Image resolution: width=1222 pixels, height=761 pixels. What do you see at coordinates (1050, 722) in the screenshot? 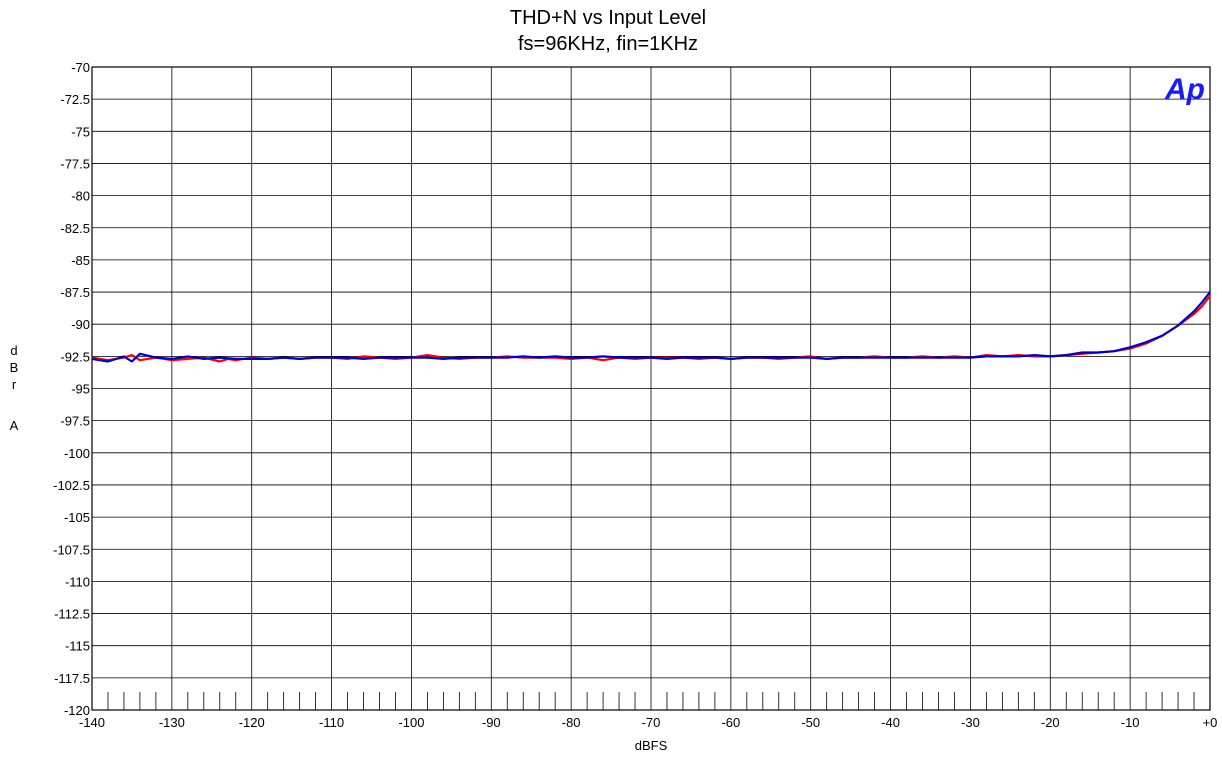
I see `x-tick-label: -20` at bounding box center [1050, 722].